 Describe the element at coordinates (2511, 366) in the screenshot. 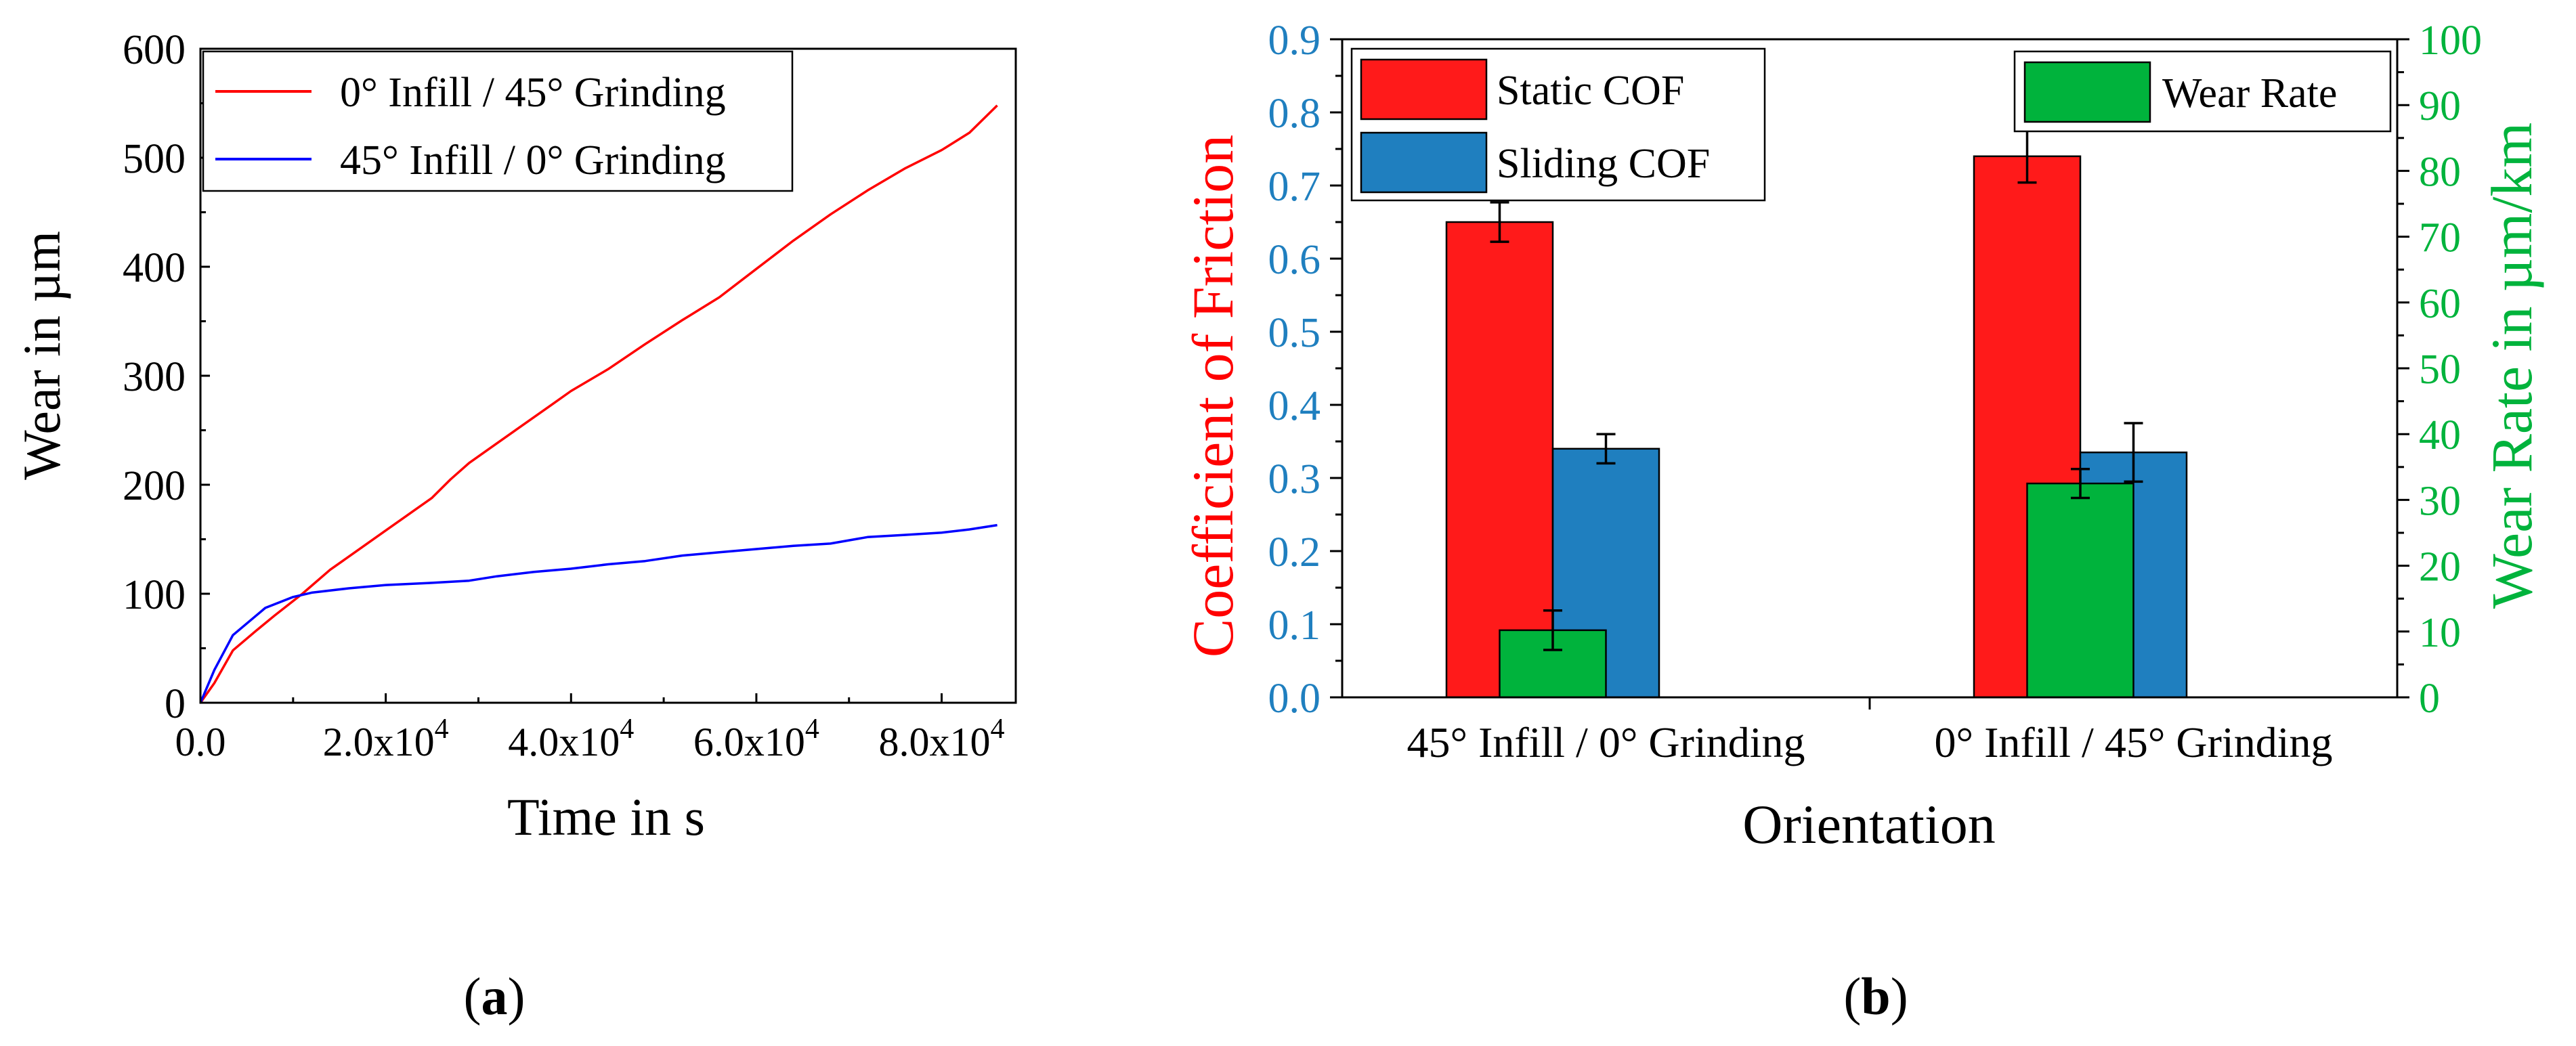

I see `panel-b-right-y-axis-label: Wear Rate in µm/km` at that location.